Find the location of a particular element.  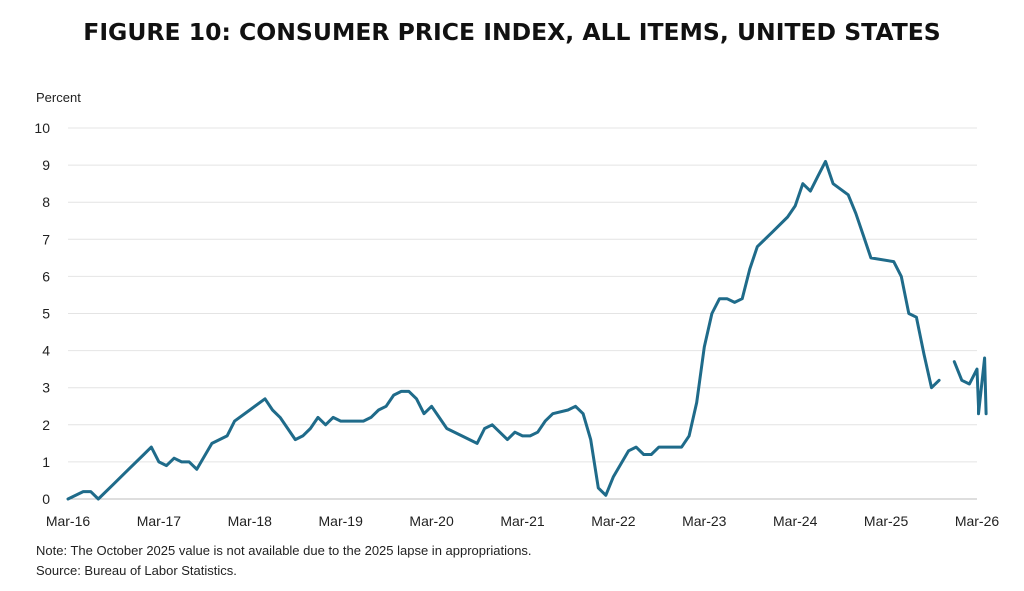

x-tick-Mar-21: Mar-21 is located at coordinates (522, 521).